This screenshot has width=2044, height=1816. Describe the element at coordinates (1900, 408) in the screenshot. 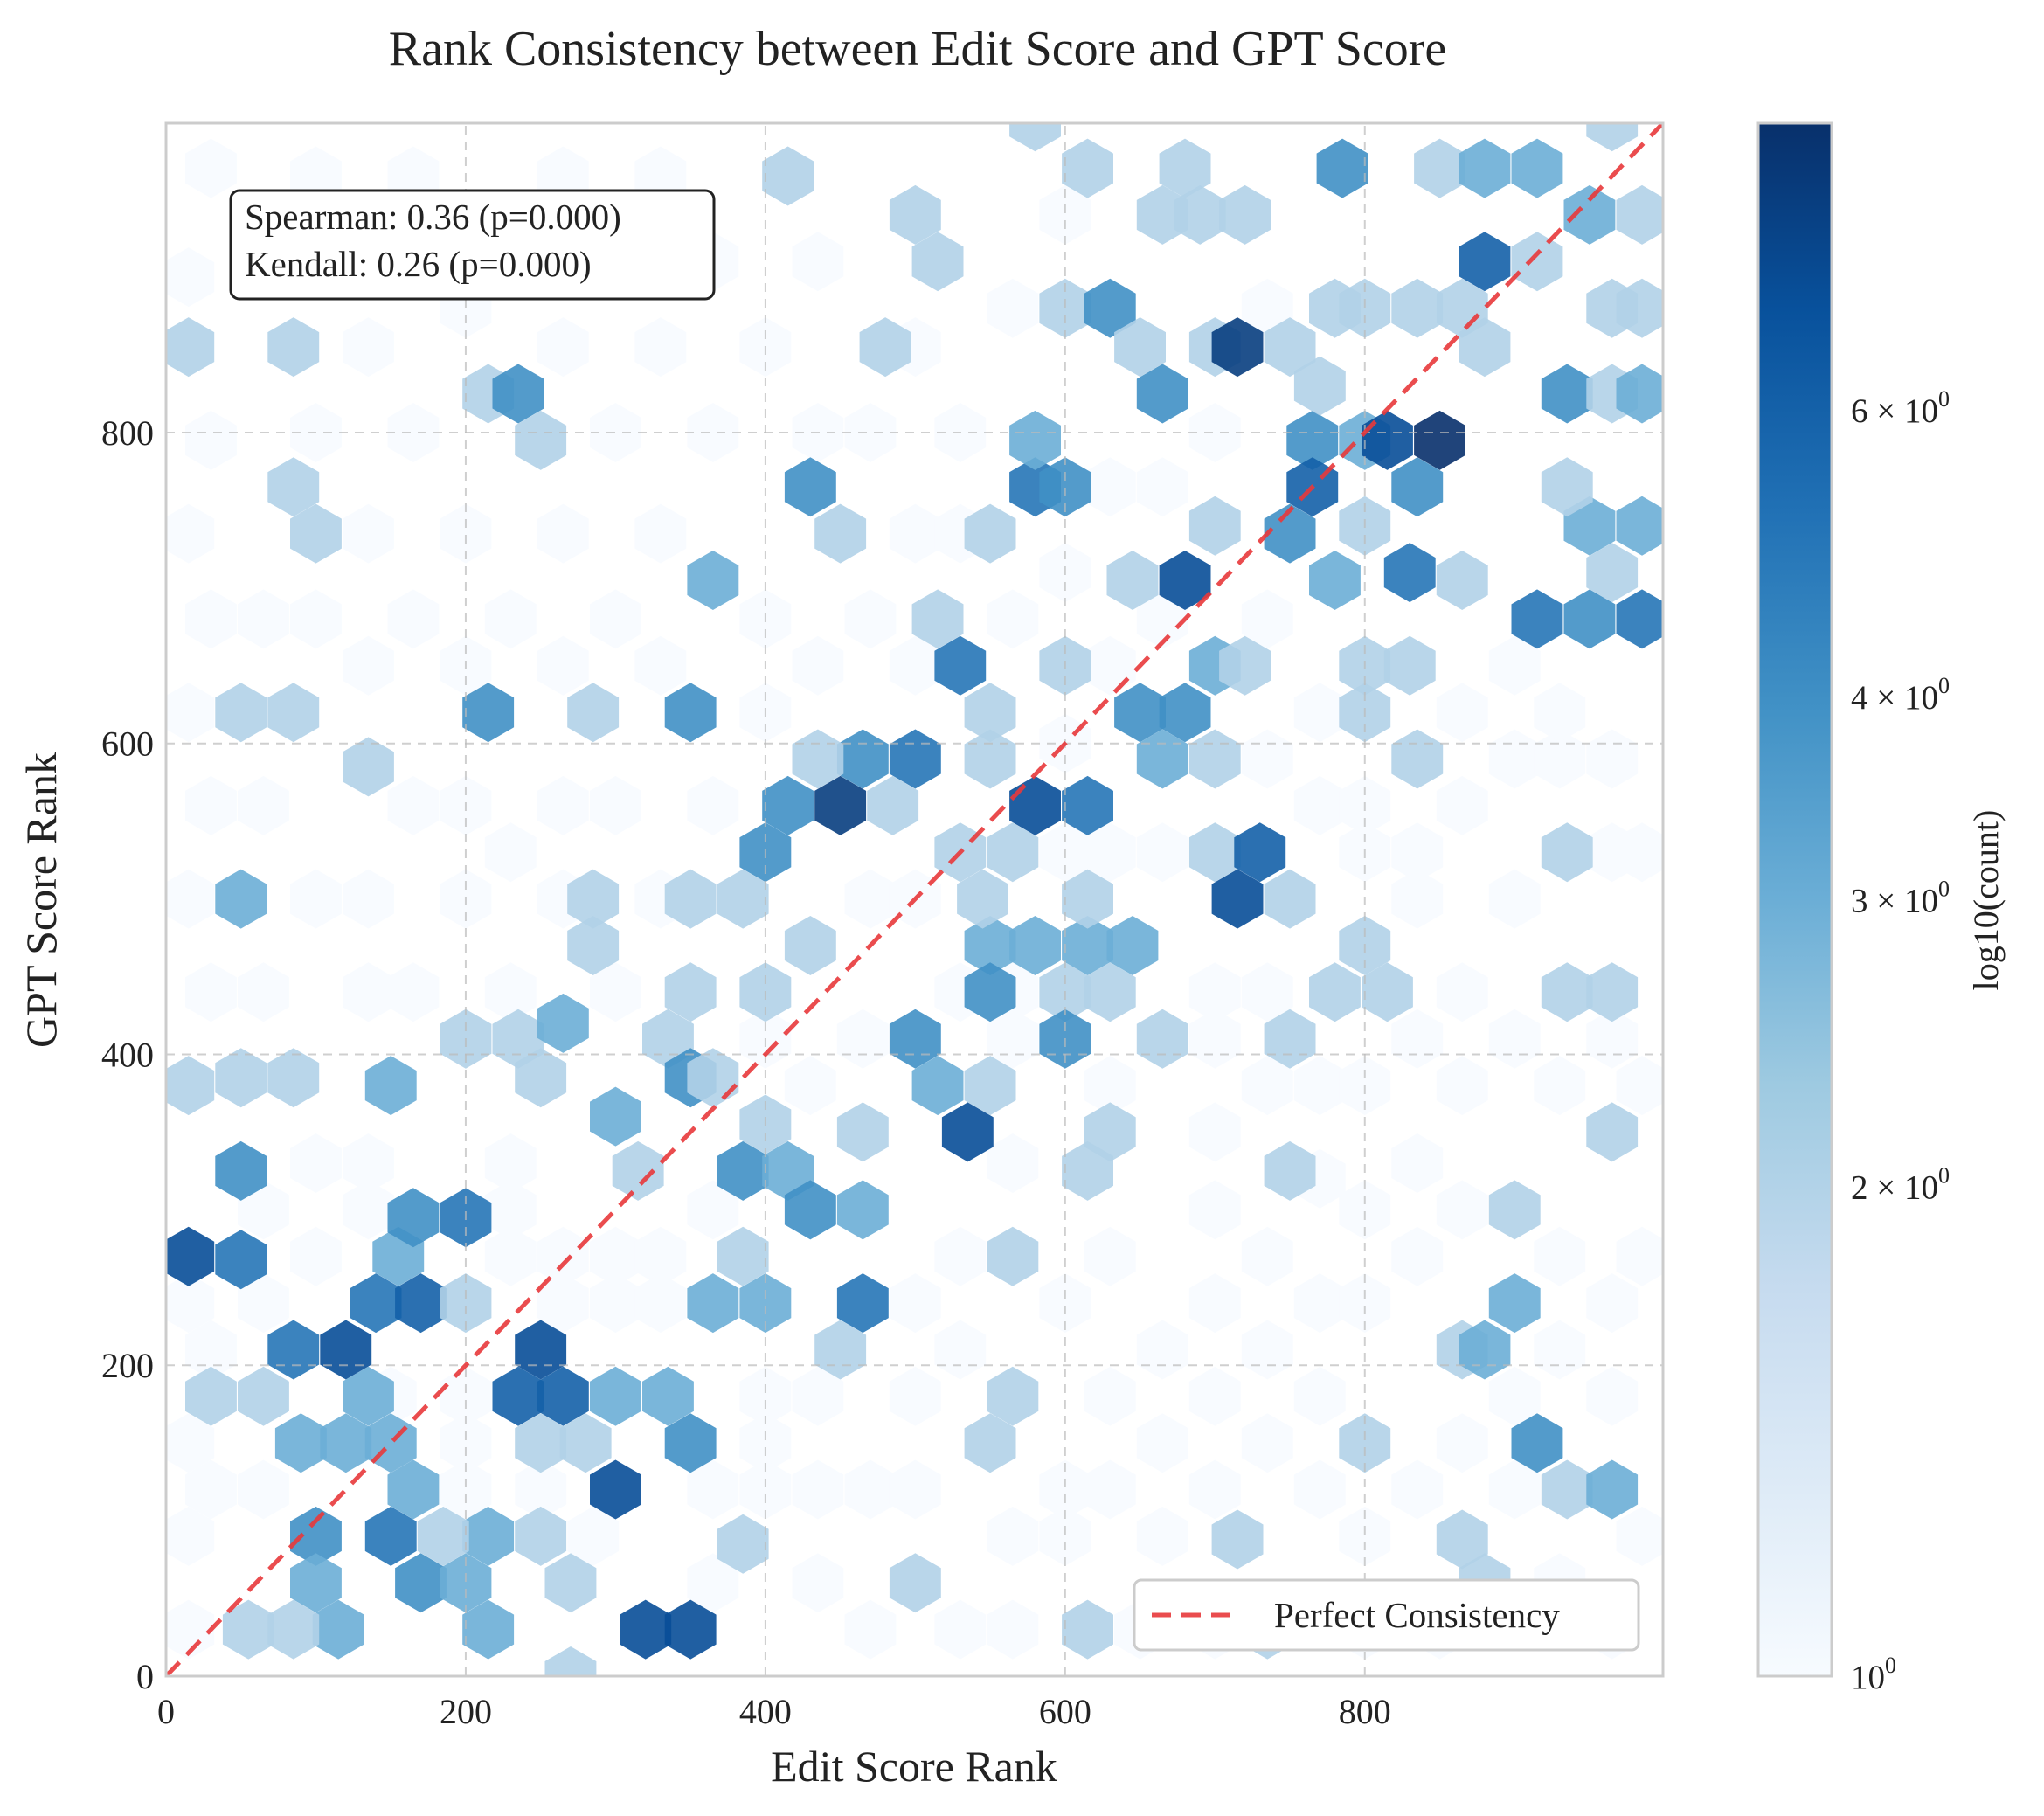

I see `colorbar-tick-label: 6 × 100` at that location.